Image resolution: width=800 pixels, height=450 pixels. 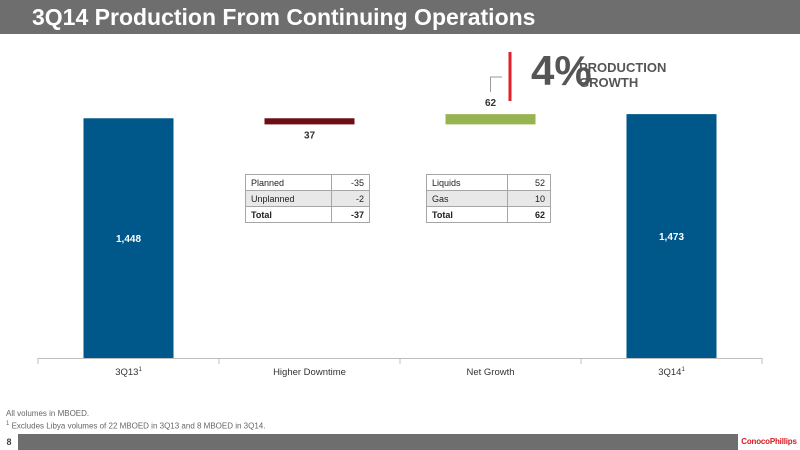 What do you see at coordinates (769, 442) in the screenshot?
I see `company-logo: ConocoPhillips` at bounding box center [769, 442].